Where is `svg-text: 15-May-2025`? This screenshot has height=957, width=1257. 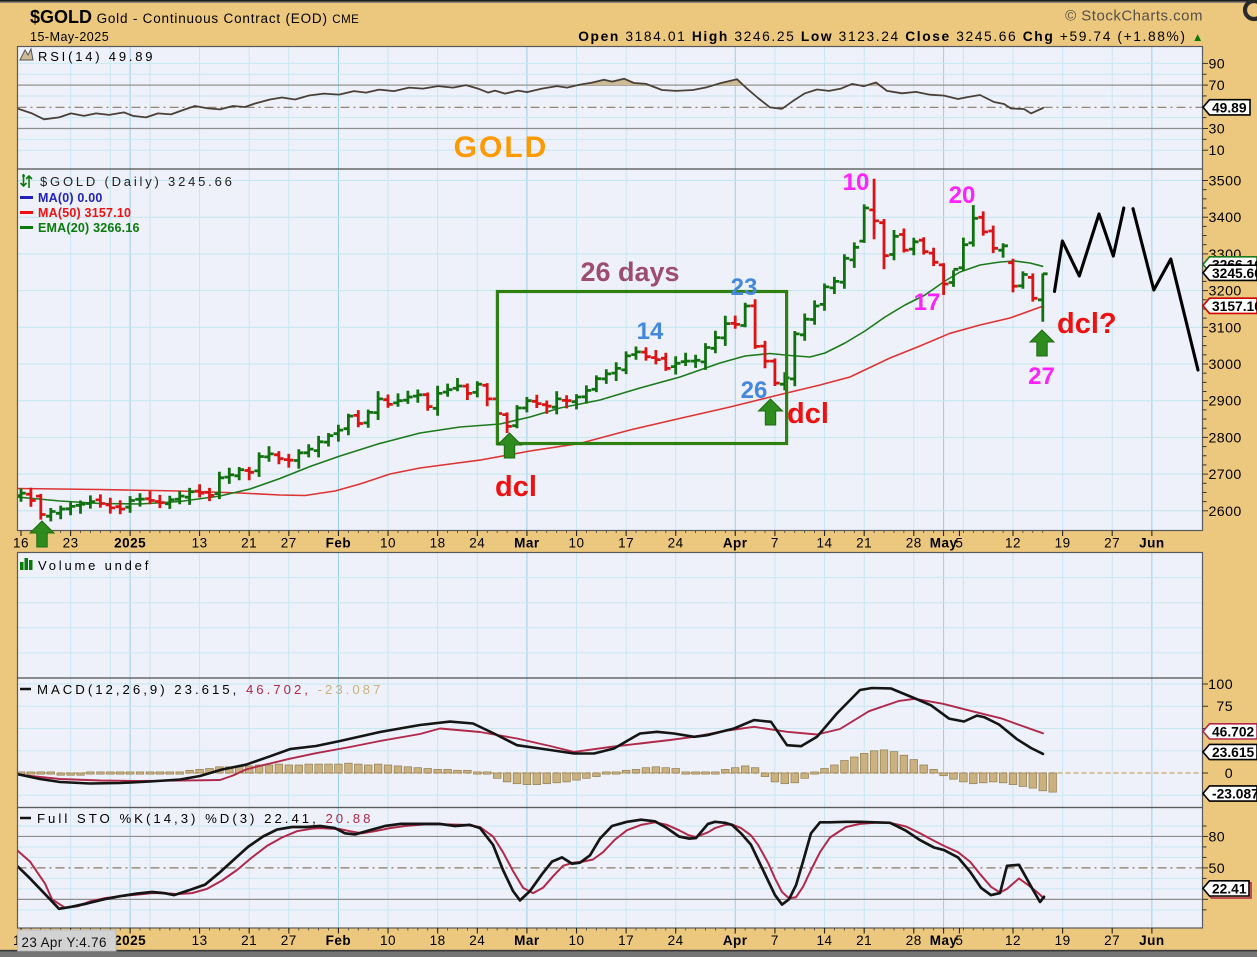 svg-text: 15-May-2025 is located at coordinates (69, 37).